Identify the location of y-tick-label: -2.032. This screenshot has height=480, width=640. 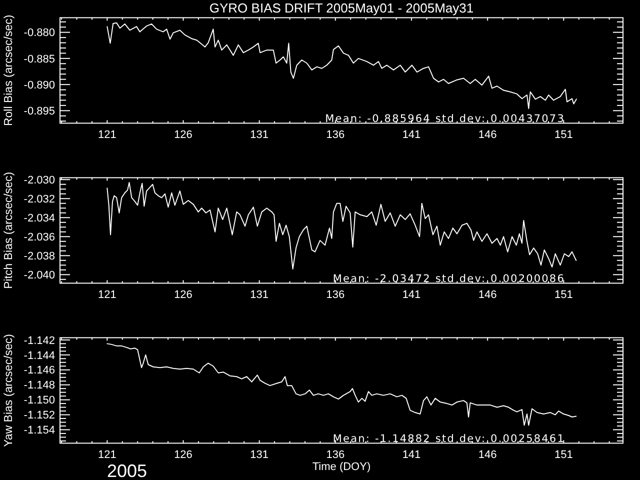
(39, 199).